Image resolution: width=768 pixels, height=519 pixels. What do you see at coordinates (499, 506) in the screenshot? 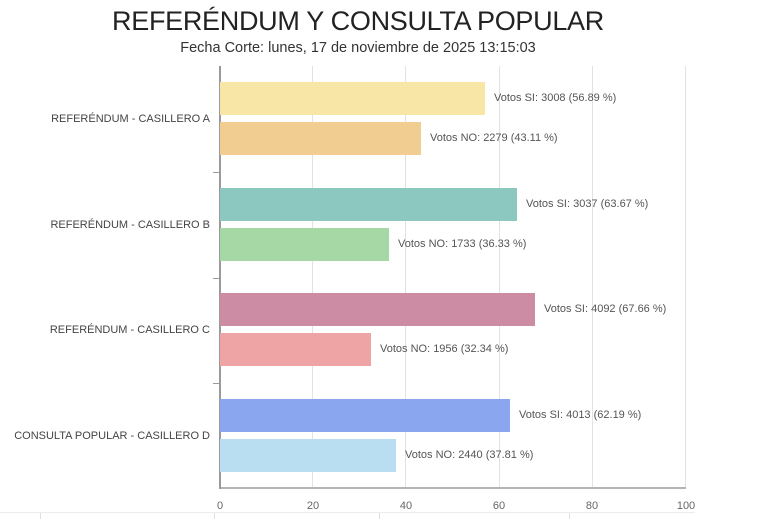
I see `x-tick-label: 60` at bounding box center [499, 506].